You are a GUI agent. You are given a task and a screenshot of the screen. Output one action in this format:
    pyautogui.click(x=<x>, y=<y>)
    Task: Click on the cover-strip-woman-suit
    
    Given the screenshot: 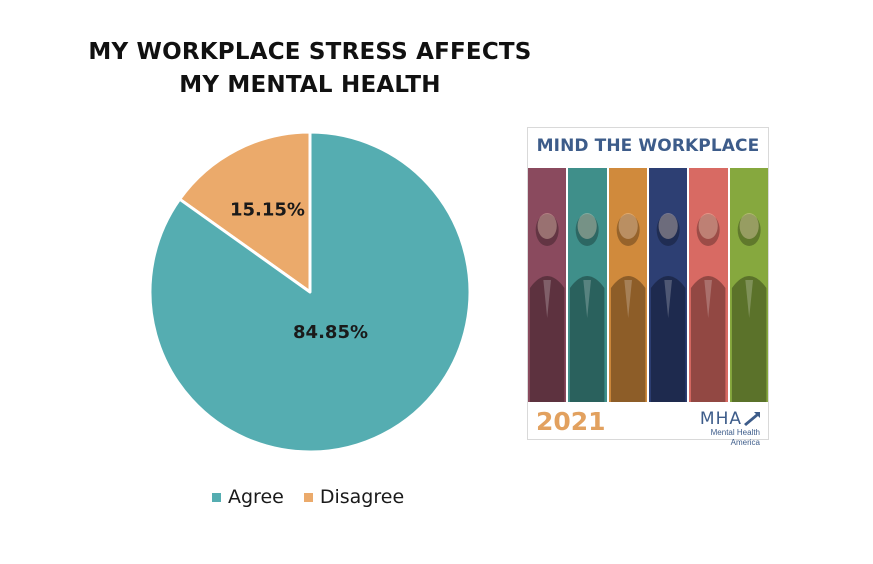 What is the action you would take?
    pyautogui.click(x=547, y=285)
    